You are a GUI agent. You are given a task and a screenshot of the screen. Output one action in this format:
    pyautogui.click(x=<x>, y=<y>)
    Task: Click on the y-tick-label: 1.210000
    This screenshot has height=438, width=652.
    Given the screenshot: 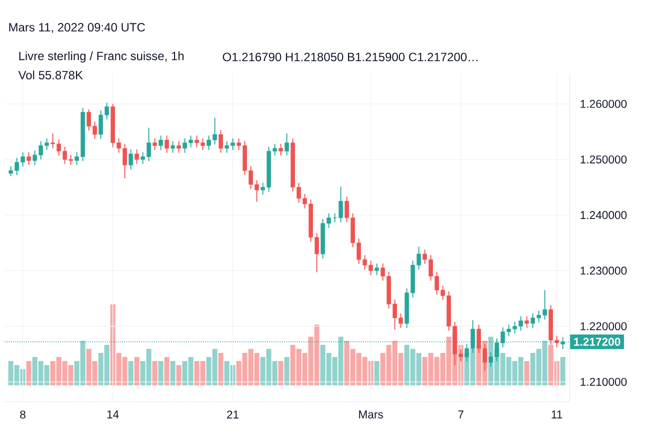 What is the action you would take?
    pyautogui.click(x=603, y=382)
    